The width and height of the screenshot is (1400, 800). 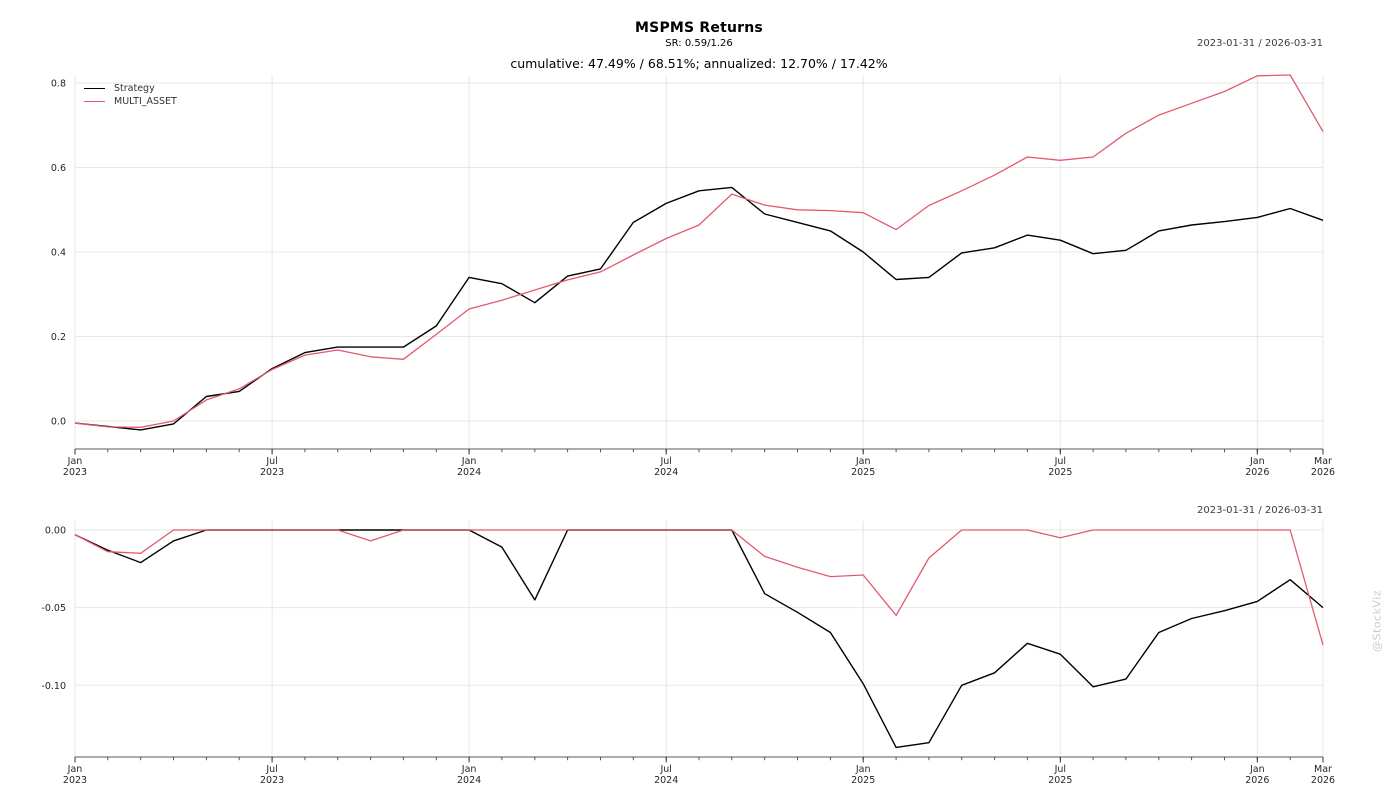 What do you see at coordinates (53, 608) in the screenshot?
I see `y-axis-tick-label: -0.05` at bounding box center [53, 608].